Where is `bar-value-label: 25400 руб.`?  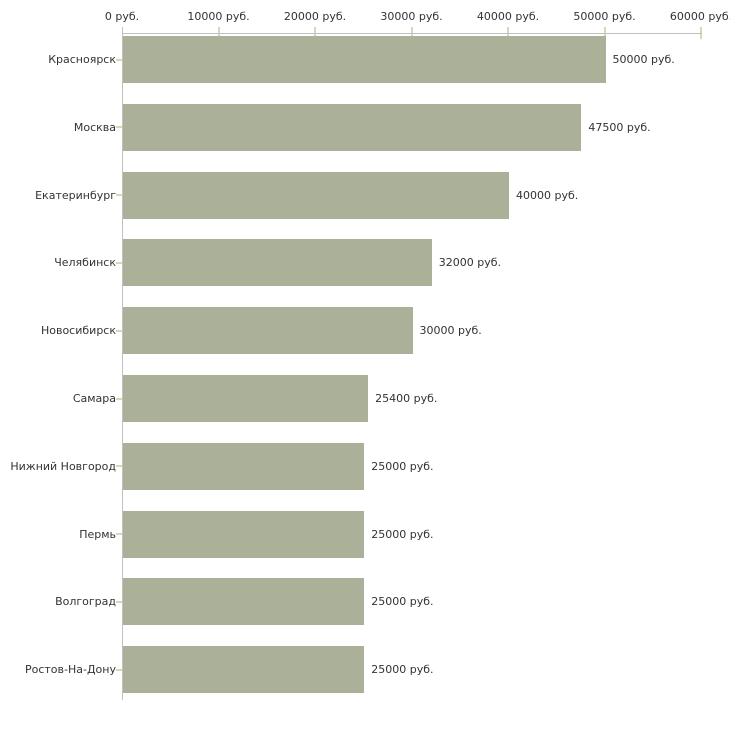
bar-value-label: 25400 руб. is located at coordinates (406, 398).